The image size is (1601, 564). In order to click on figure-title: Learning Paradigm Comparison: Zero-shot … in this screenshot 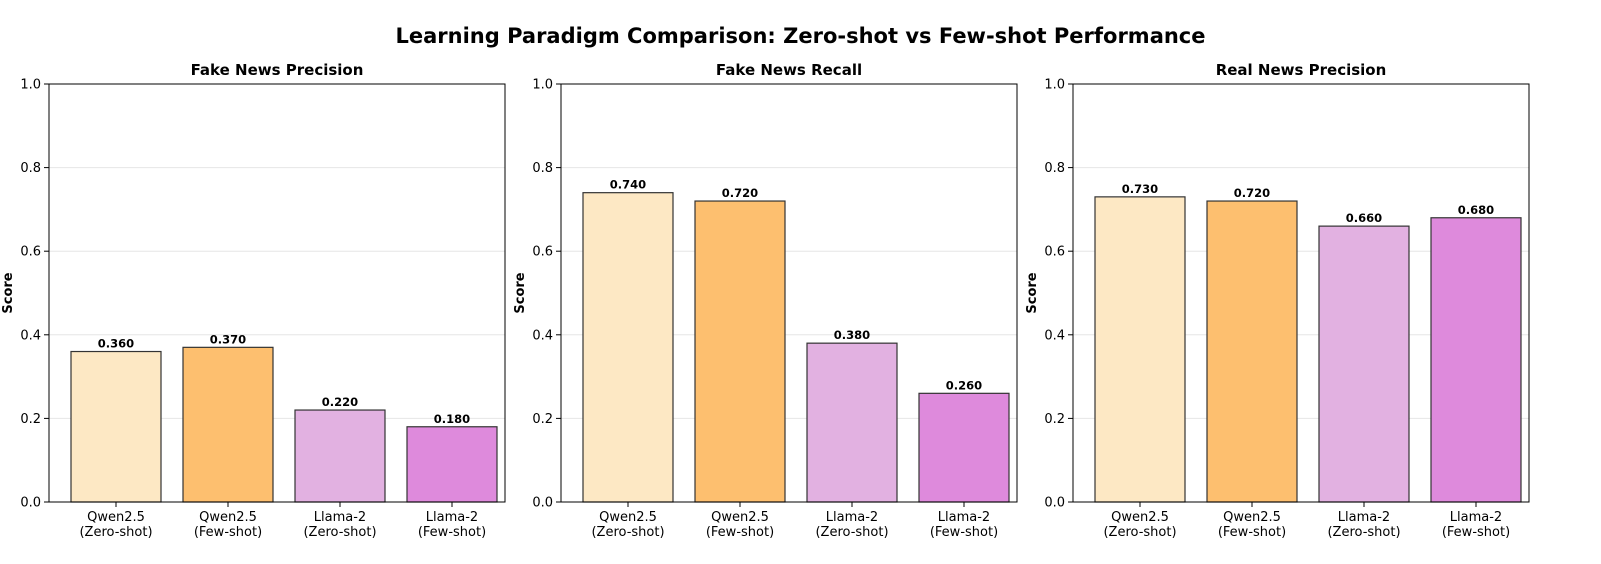, I will do `click(800, 36)`.